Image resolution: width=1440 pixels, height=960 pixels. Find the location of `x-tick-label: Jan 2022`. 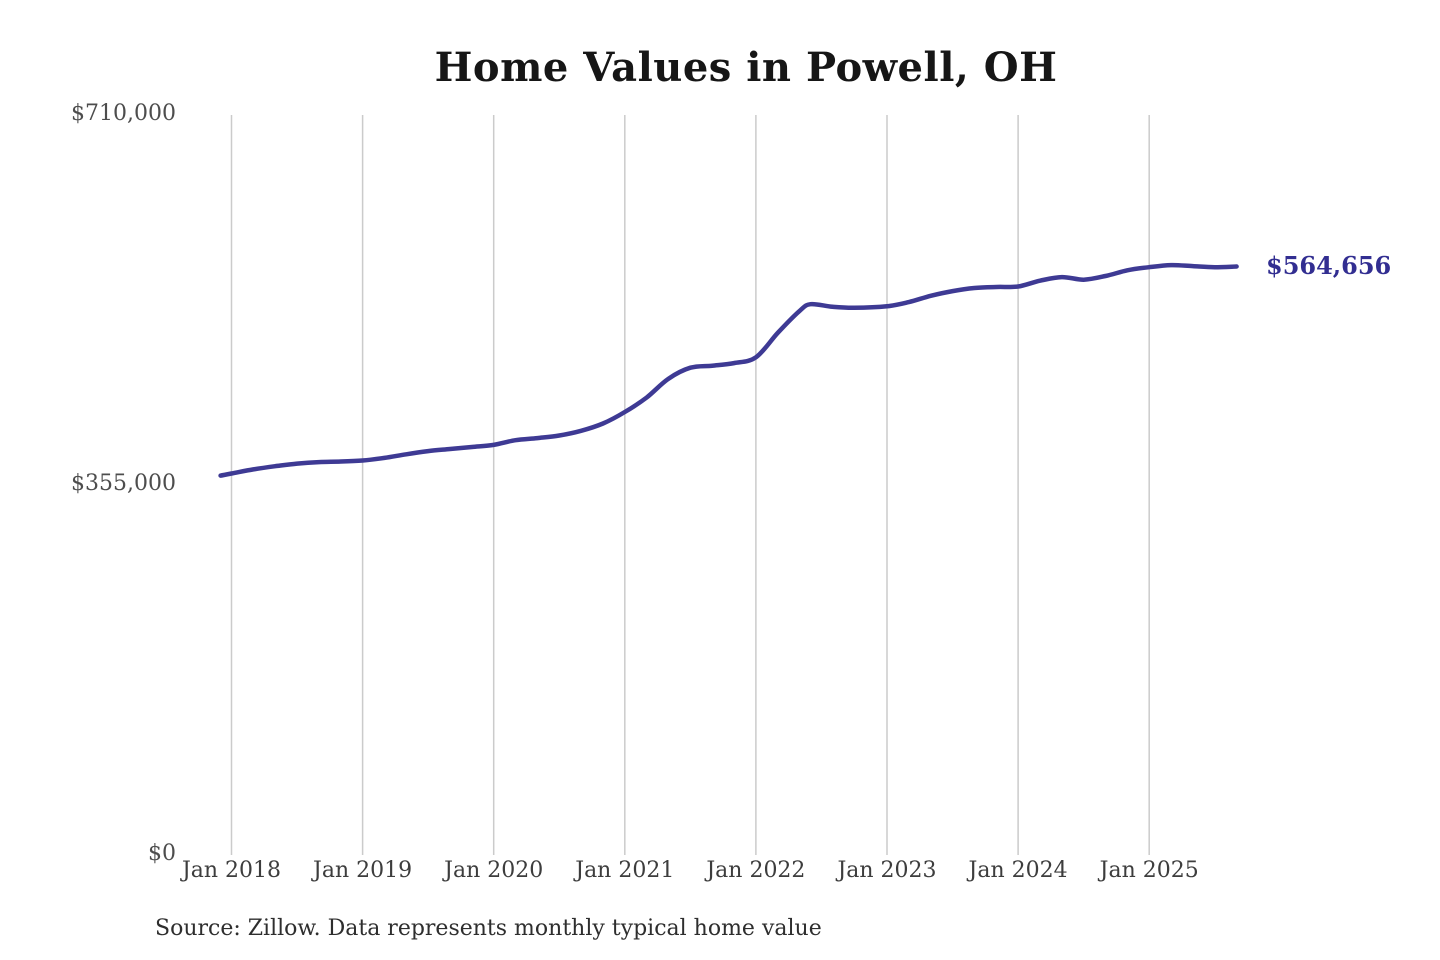

x-tick-label: Jan 2022 is located at coordinates (756, 870).